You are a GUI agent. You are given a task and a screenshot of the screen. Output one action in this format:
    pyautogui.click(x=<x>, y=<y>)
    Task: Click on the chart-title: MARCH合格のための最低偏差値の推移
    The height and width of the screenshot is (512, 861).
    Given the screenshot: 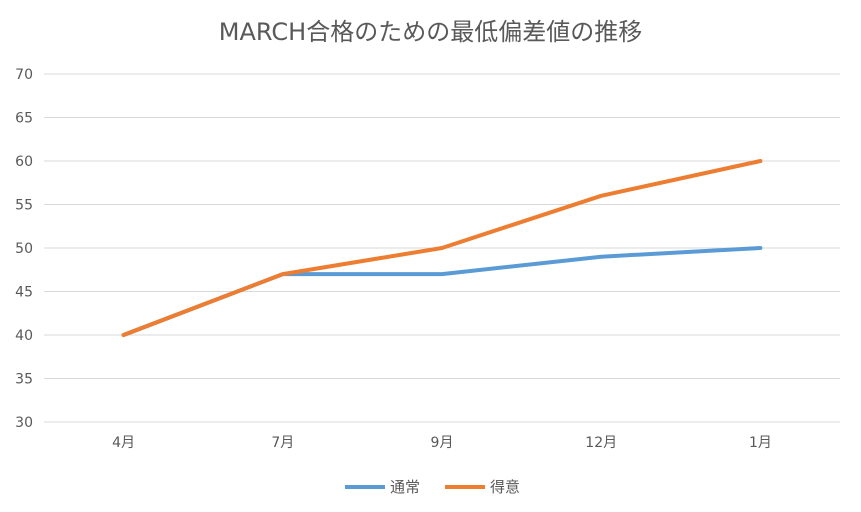 What is the action you would take?
    pyautogui.click(x=430, y=32)
    